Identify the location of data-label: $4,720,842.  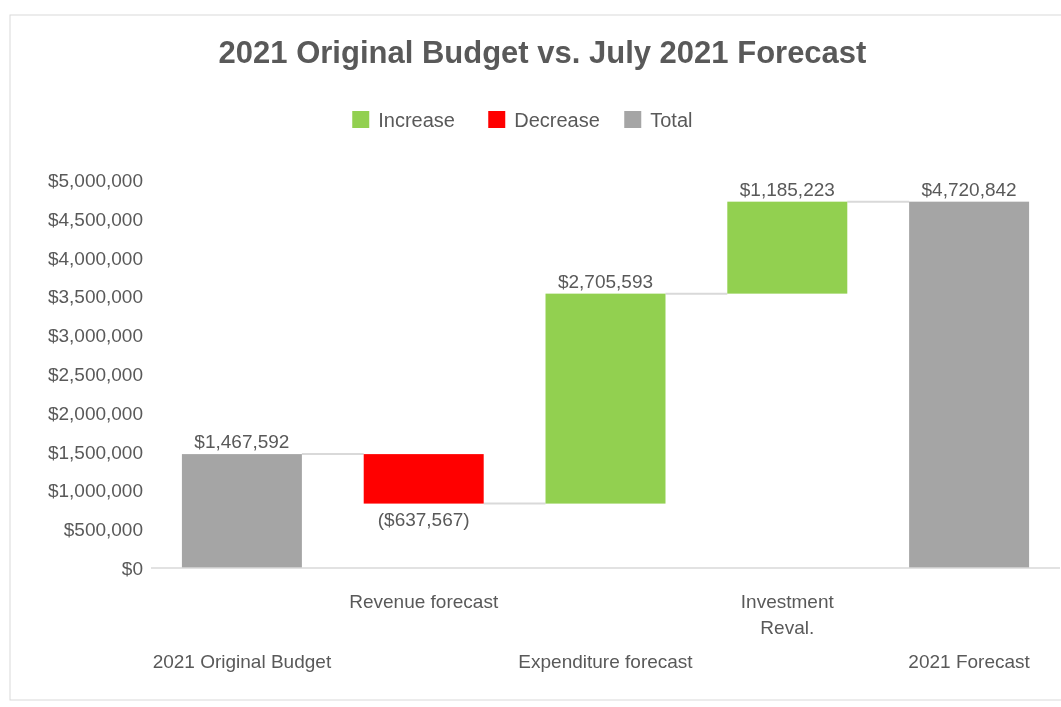
(969, 189).